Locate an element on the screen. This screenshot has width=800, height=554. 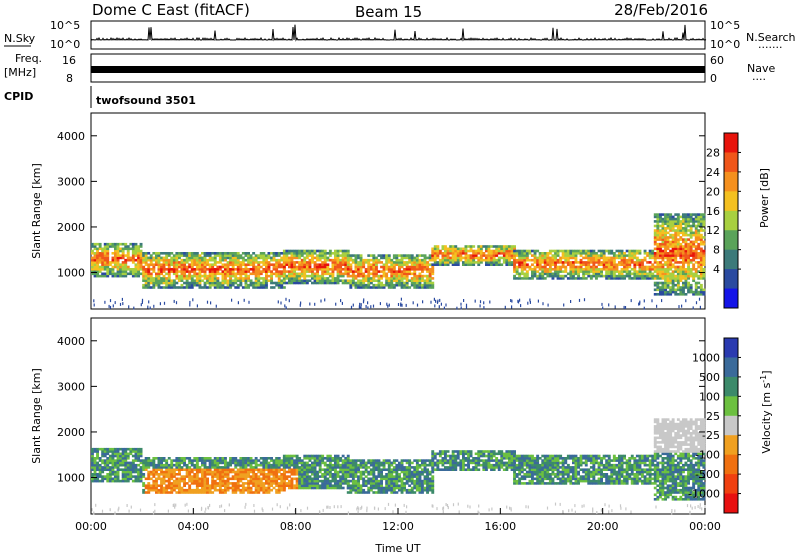
nave-label: Nave is located at coordinates (761, 68).